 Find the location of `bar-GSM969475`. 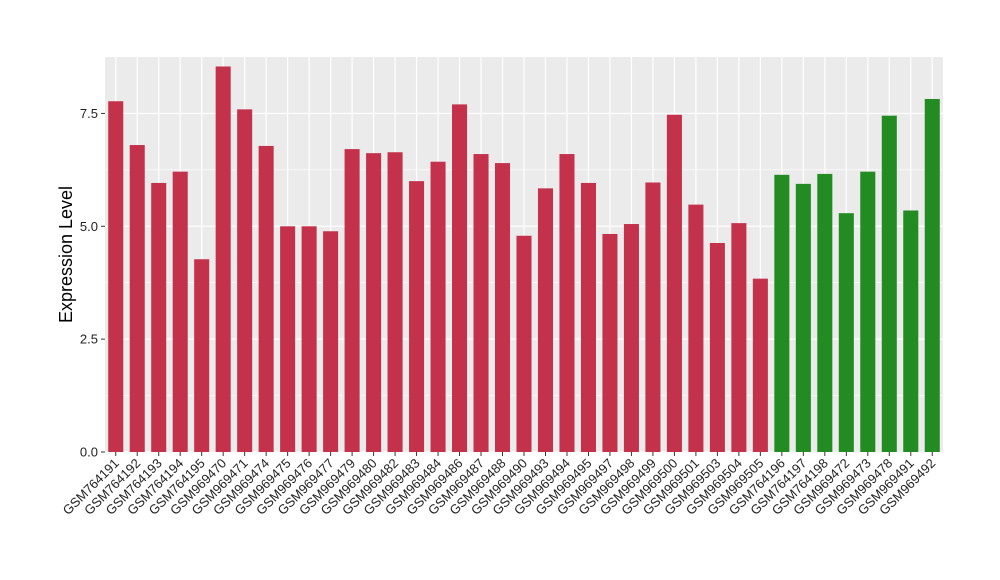

bar-GSM969475 is located at coordinates (288, 339).